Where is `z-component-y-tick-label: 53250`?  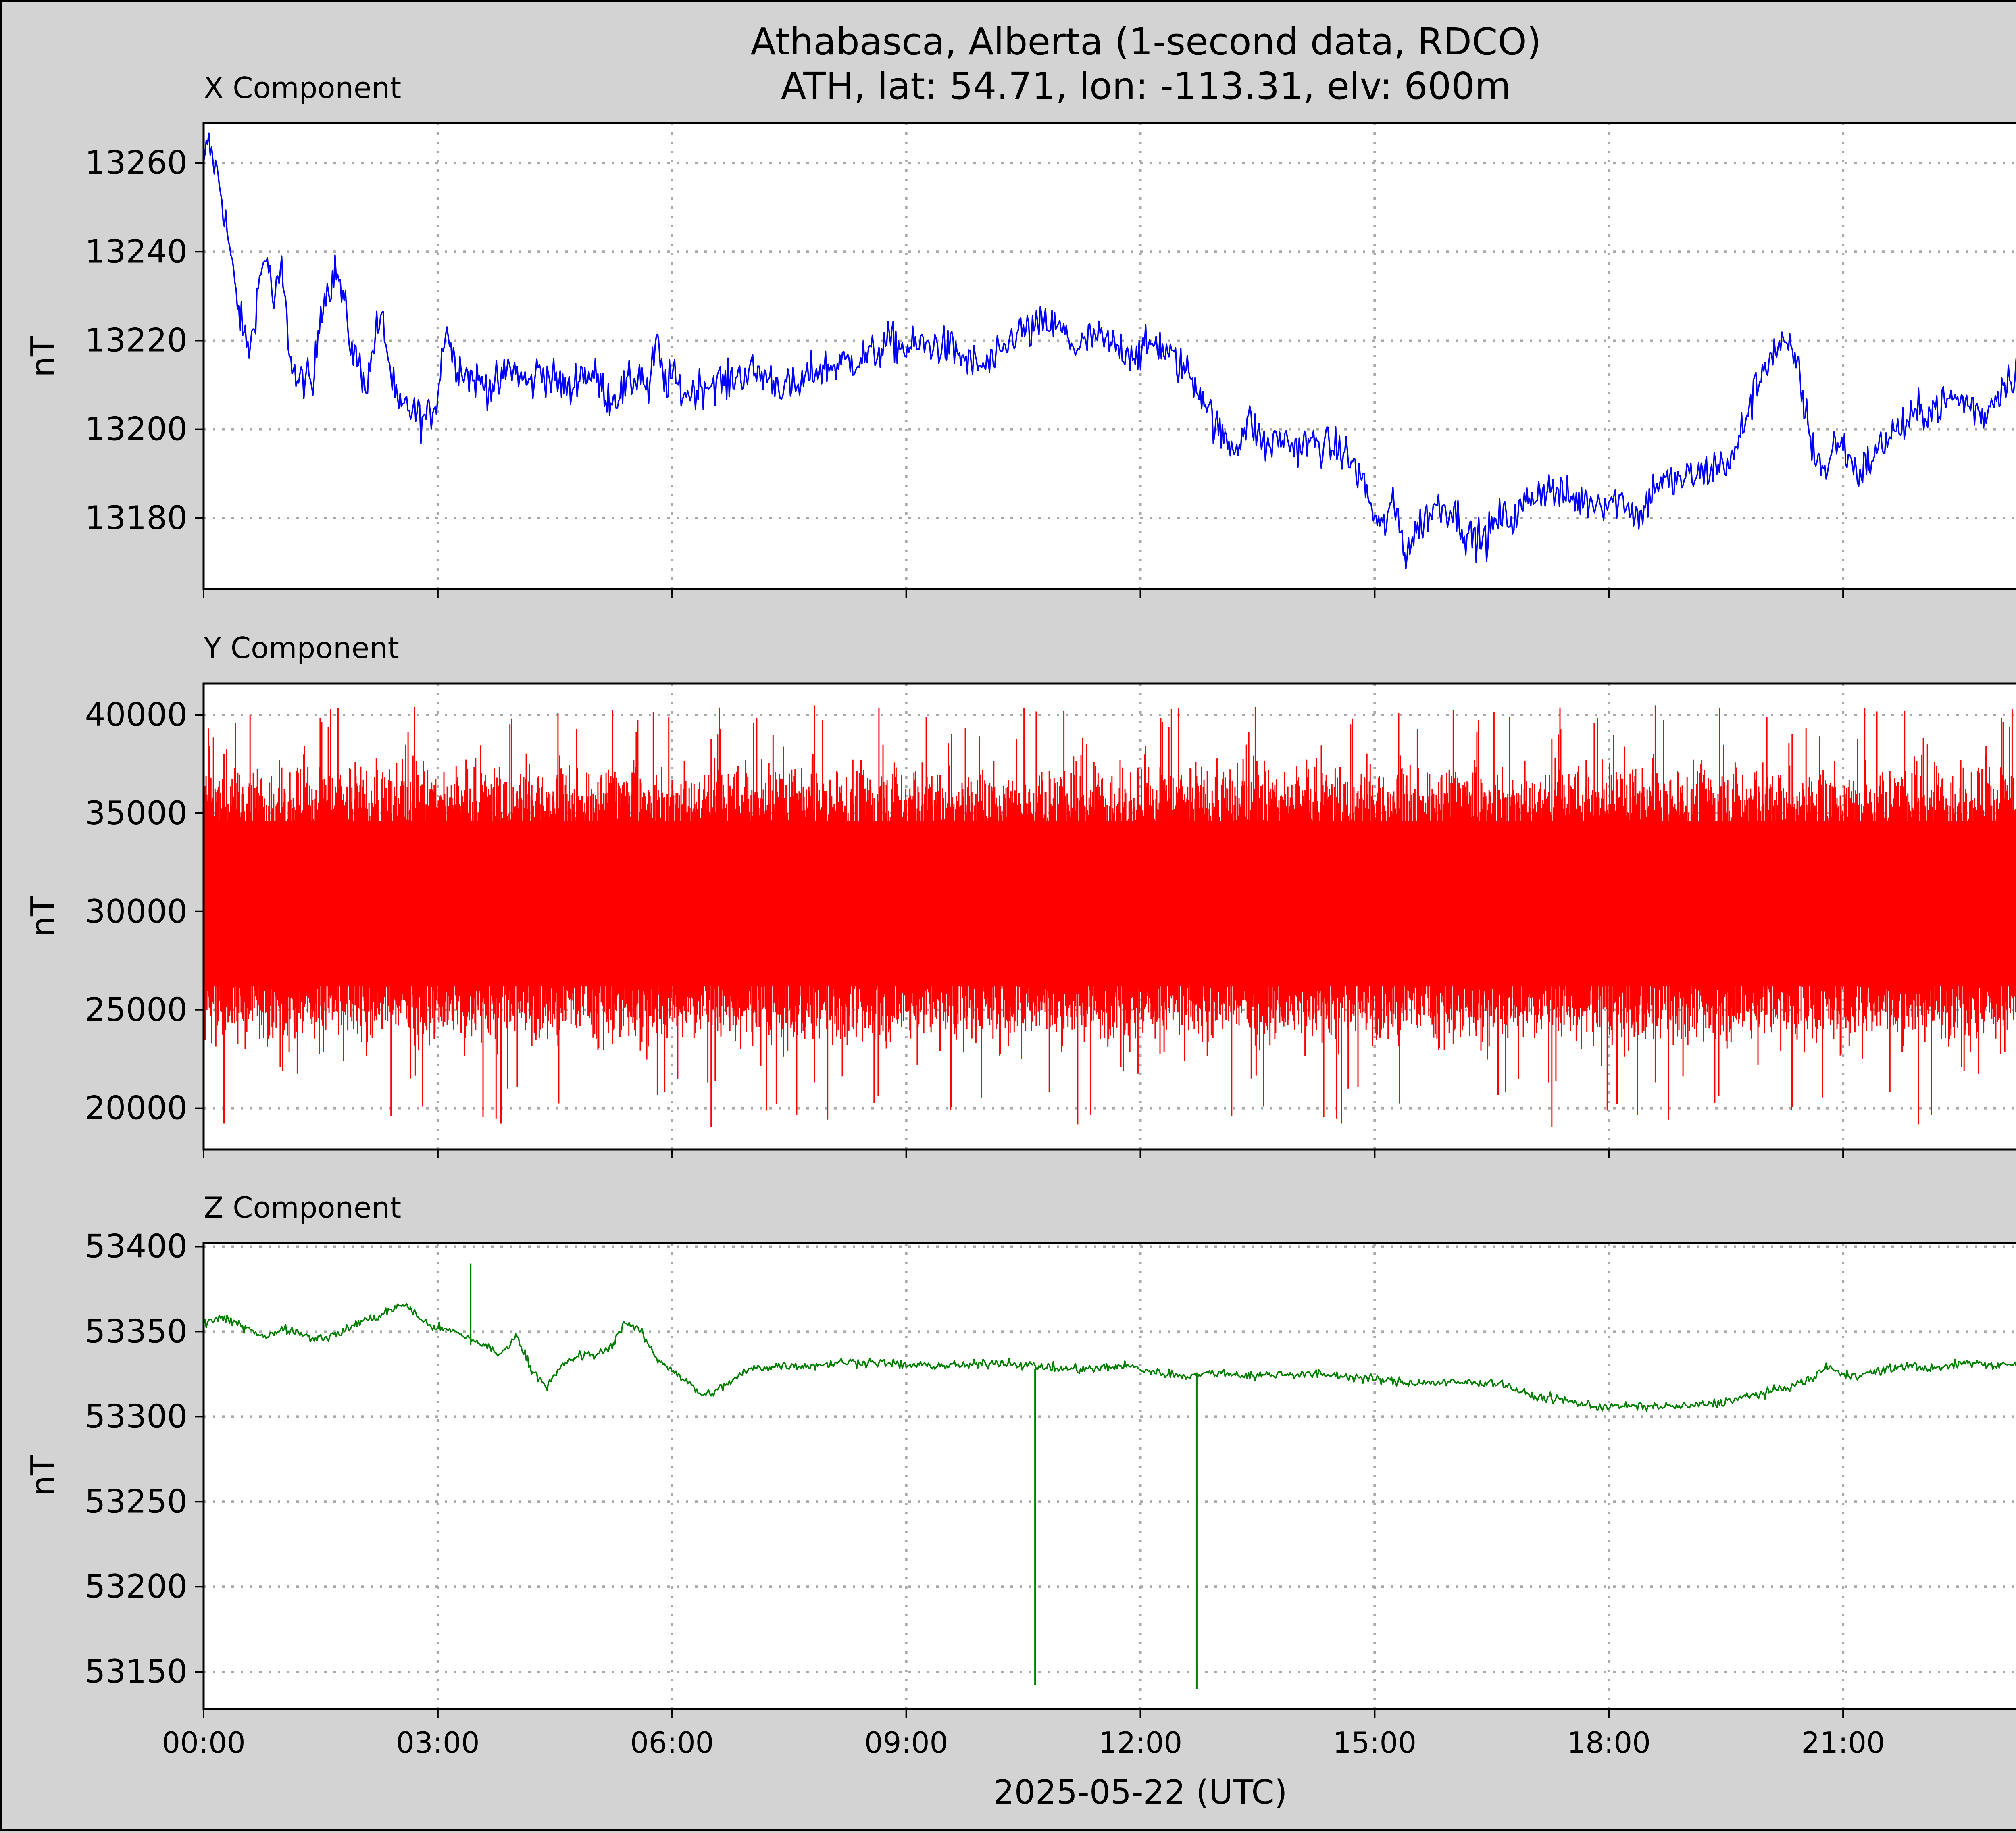
z-component-y-tick-label: 53250 is located at coordinates (136, 1502).